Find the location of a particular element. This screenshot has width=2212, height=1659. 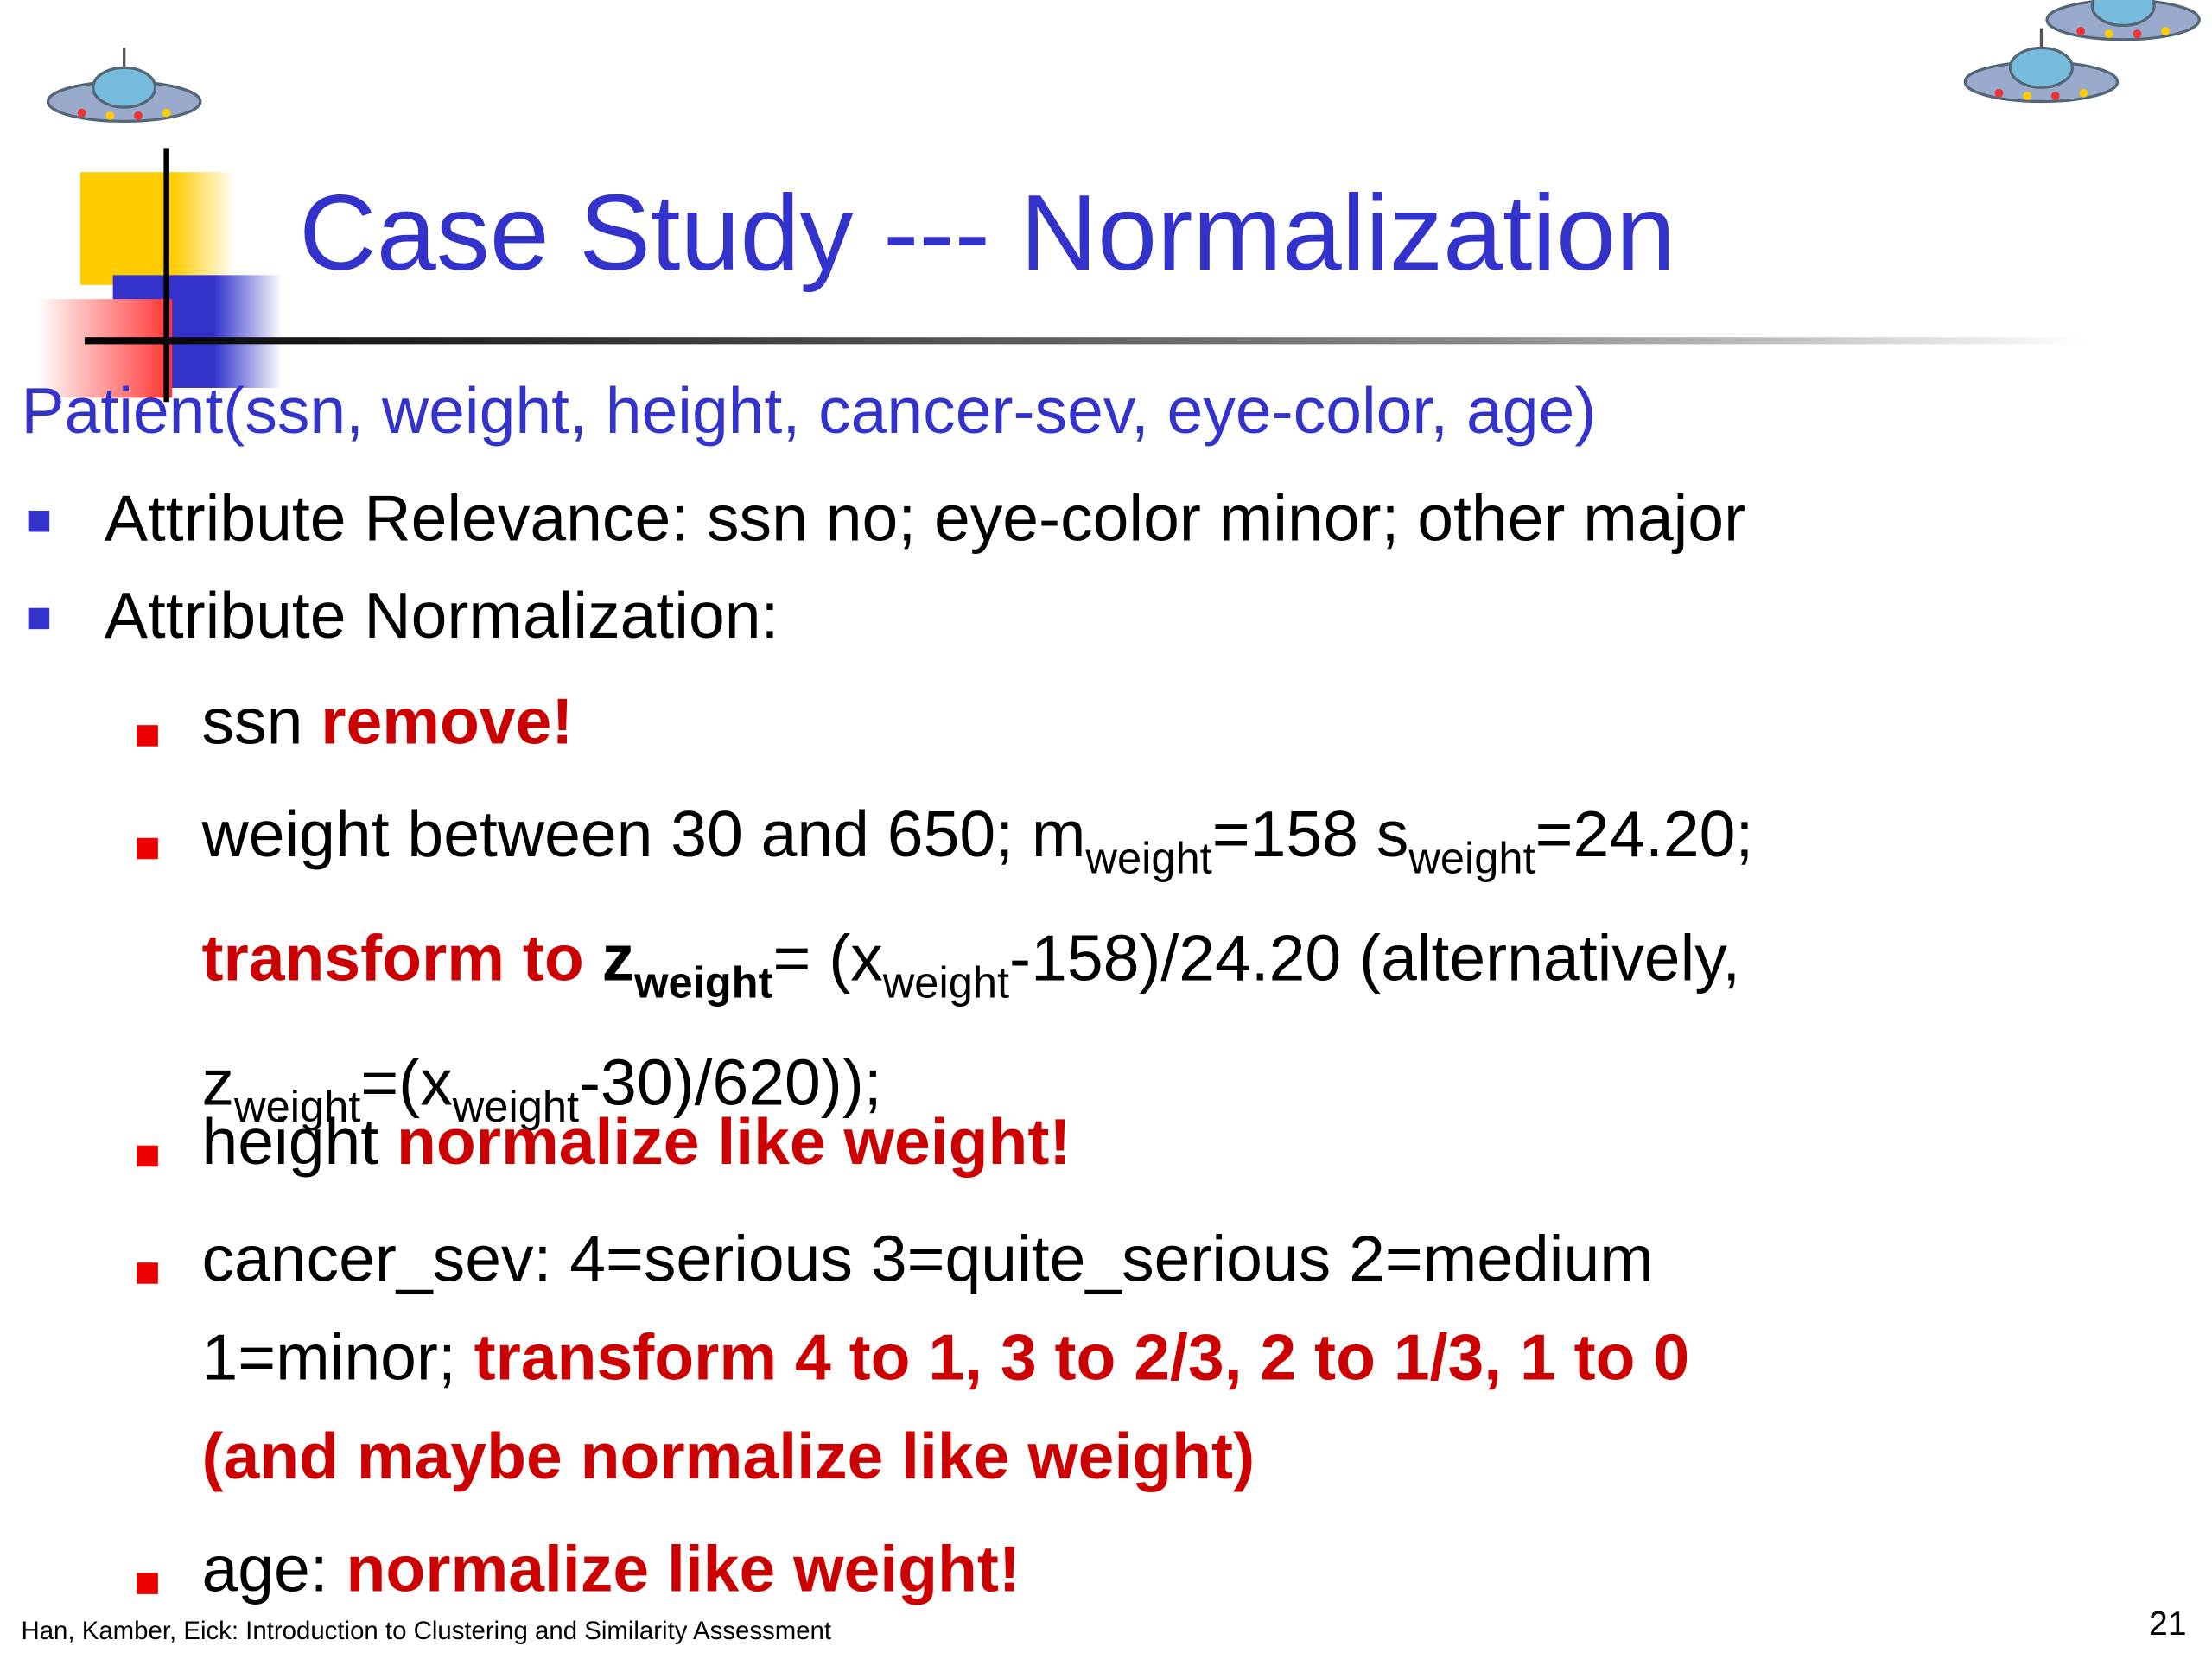

text-line: height normalize like weight! is located at coordinates (636, 1141).